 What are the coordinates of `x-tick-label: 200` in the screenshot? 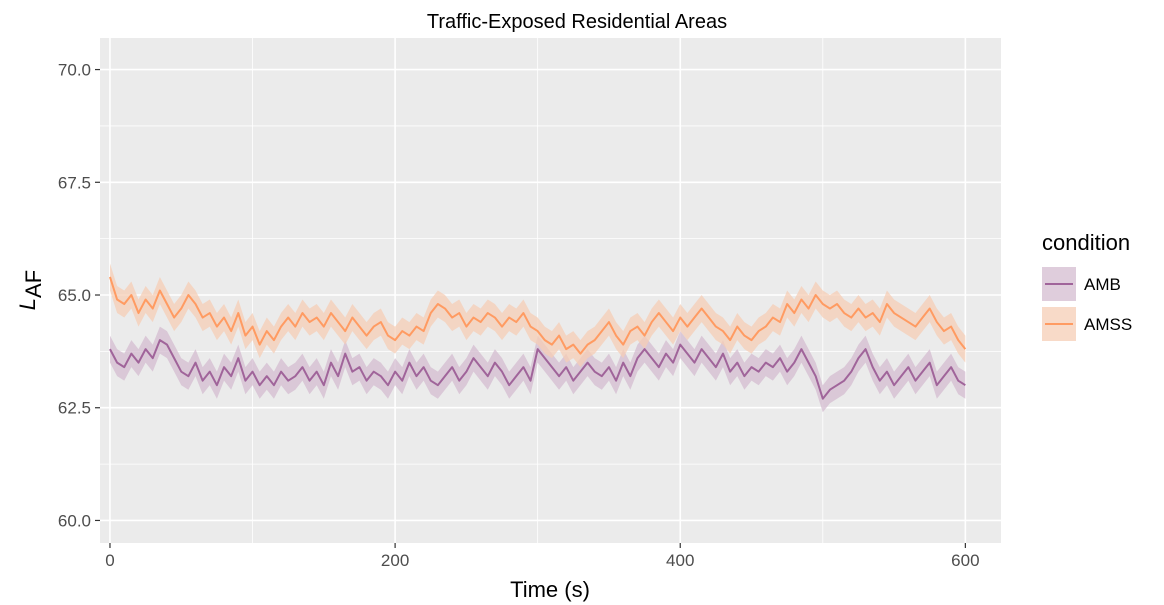 It's located at (395, 560).